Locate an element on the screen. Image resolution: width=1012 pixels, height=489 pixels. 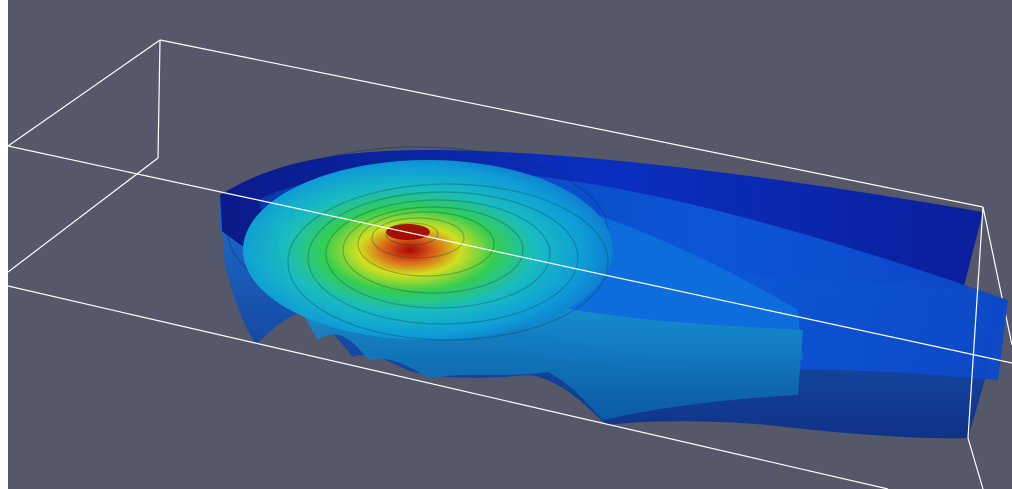
isosurface-peak is located at coordinates (428, 250).